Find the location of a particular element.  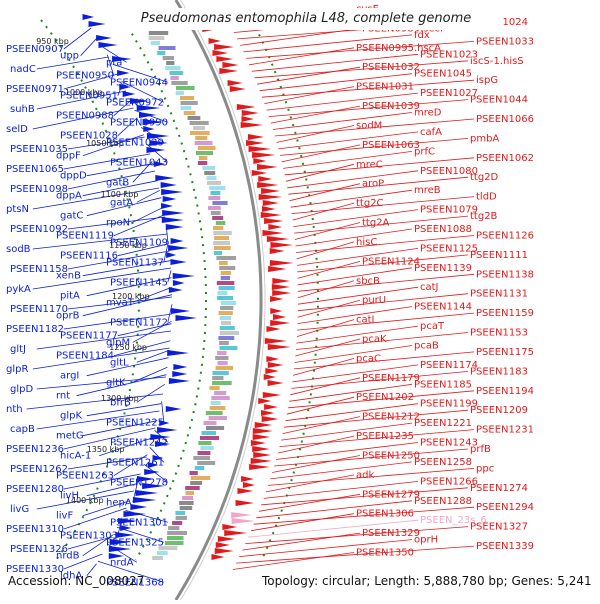

plus-strand-gene-label: PSEEN1088 is located at coordinates (443, 229).